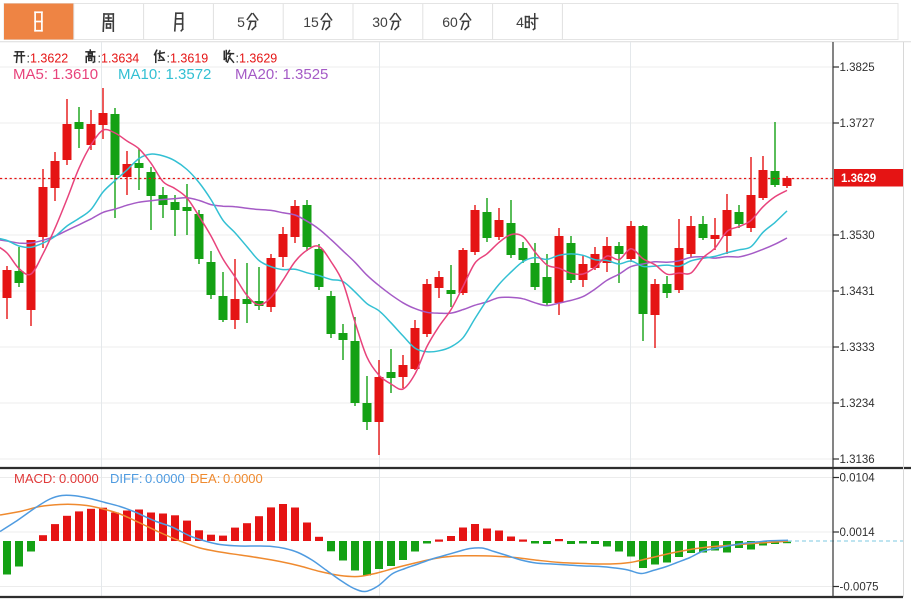  I want to click on svg-text: MA20: 1.3525, so click(281, 74).